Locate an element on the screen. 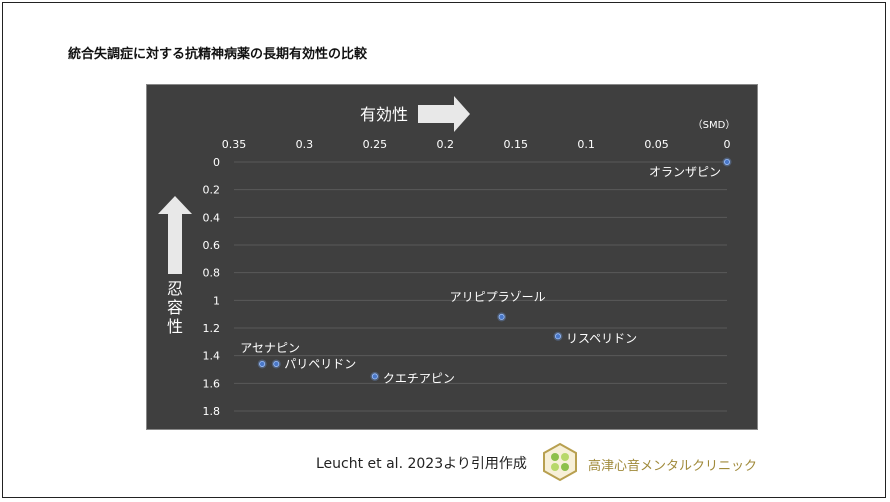 The width and height of the screenshot is (890, 502). y-tick-label: 1.2 is located at coordinates (212, 328).